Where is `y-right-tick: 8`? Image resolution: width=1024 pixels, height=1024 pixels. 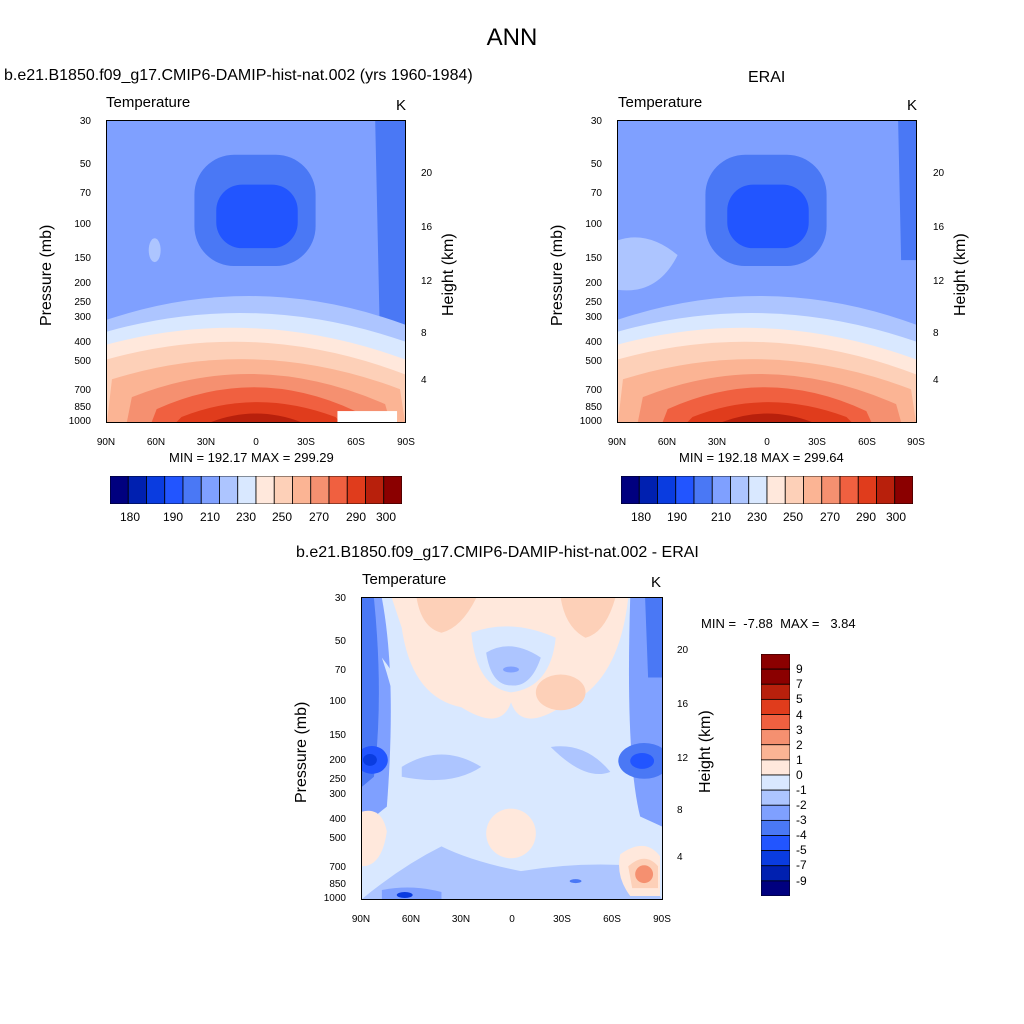 y-right-tick: 8 is located at coordinates (680, 810).